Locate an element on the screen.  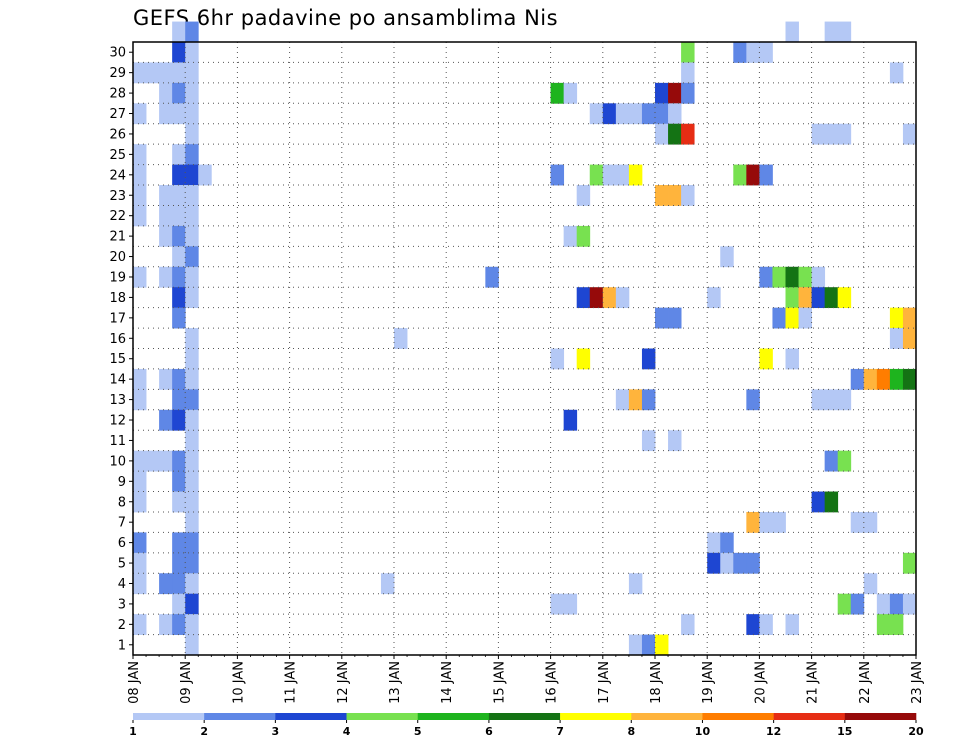
y-tick-label: 17 is located at coordinates (117, 318).